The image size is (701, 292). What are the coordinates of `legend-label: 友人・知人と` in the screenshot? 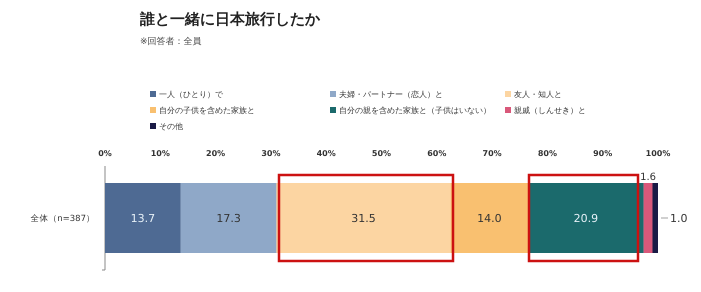 It's located at (538, 94).